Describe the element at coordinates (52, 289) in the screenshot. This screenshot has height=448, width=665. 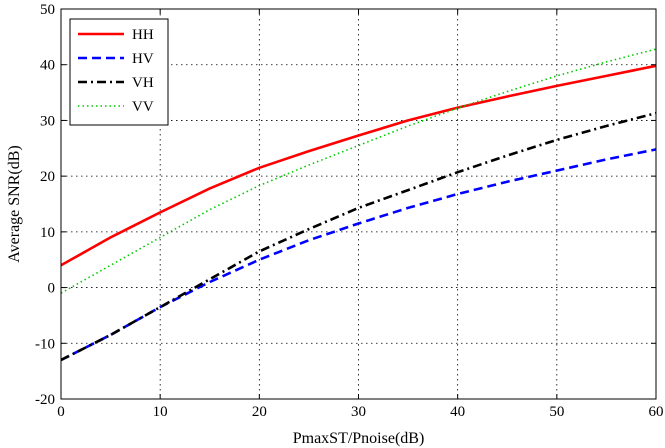
I see `y-tick-label: 0` at that location.